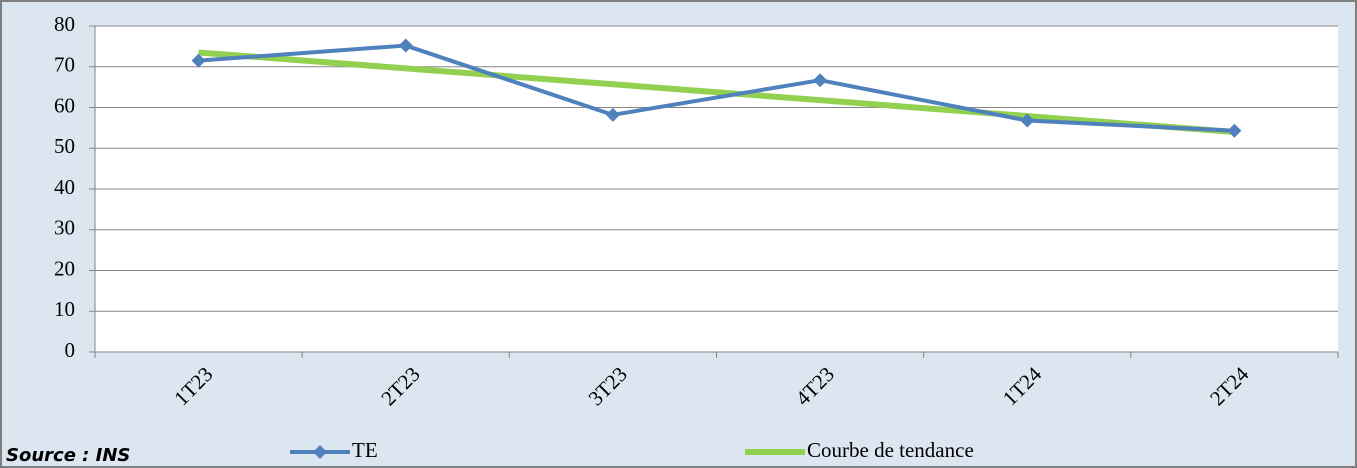 Image resolution: width=1357 pixels, height=468 pixels. I want to click on y-tick-label: 40, so click(64, 187).